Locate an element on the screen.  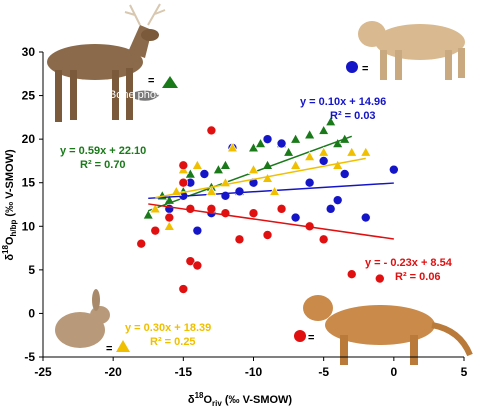
x-tick-label: 0 is located at coordinates (393, 372).